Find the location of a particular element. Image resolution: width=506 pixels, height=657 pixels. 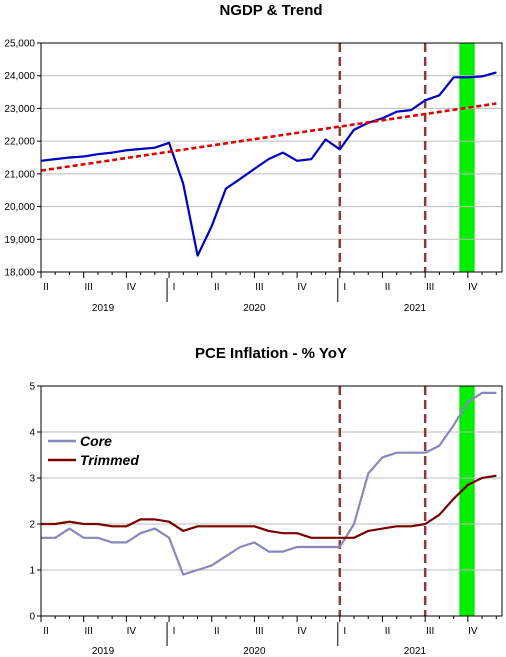

legend-label-trimmed: Trimmed is located at coordinates (109, 460).